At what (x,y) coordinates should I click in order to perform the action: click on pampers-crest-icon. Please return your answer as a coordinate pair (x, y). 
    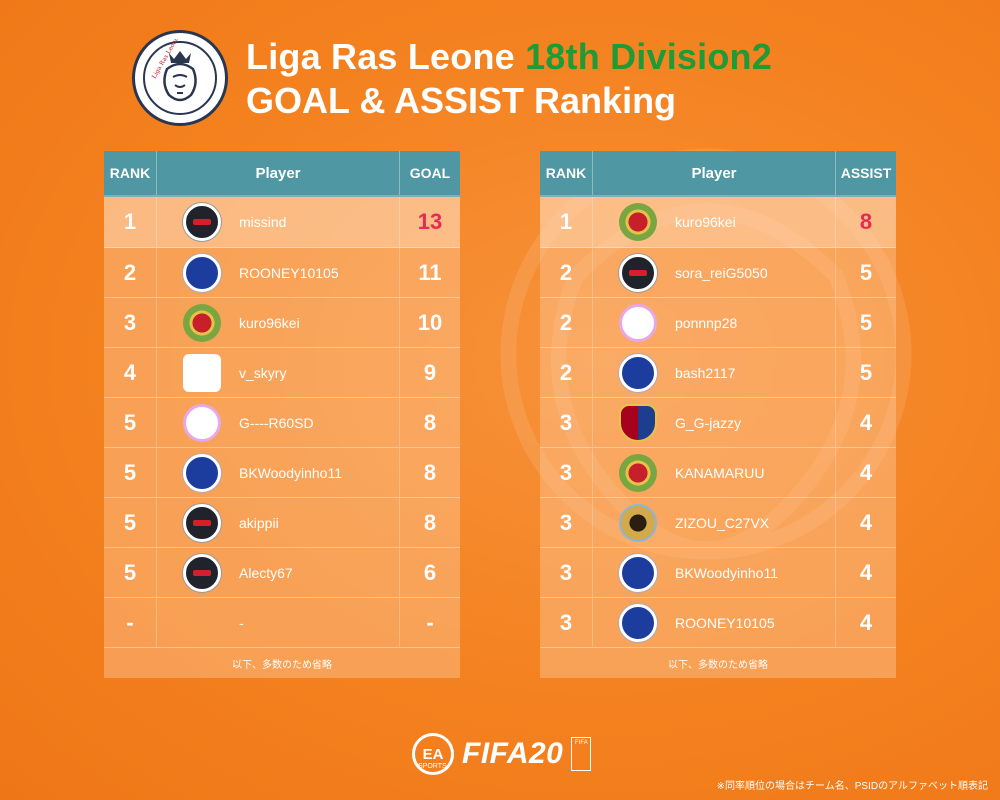
    Looking at the image, I should click on (202, 372).